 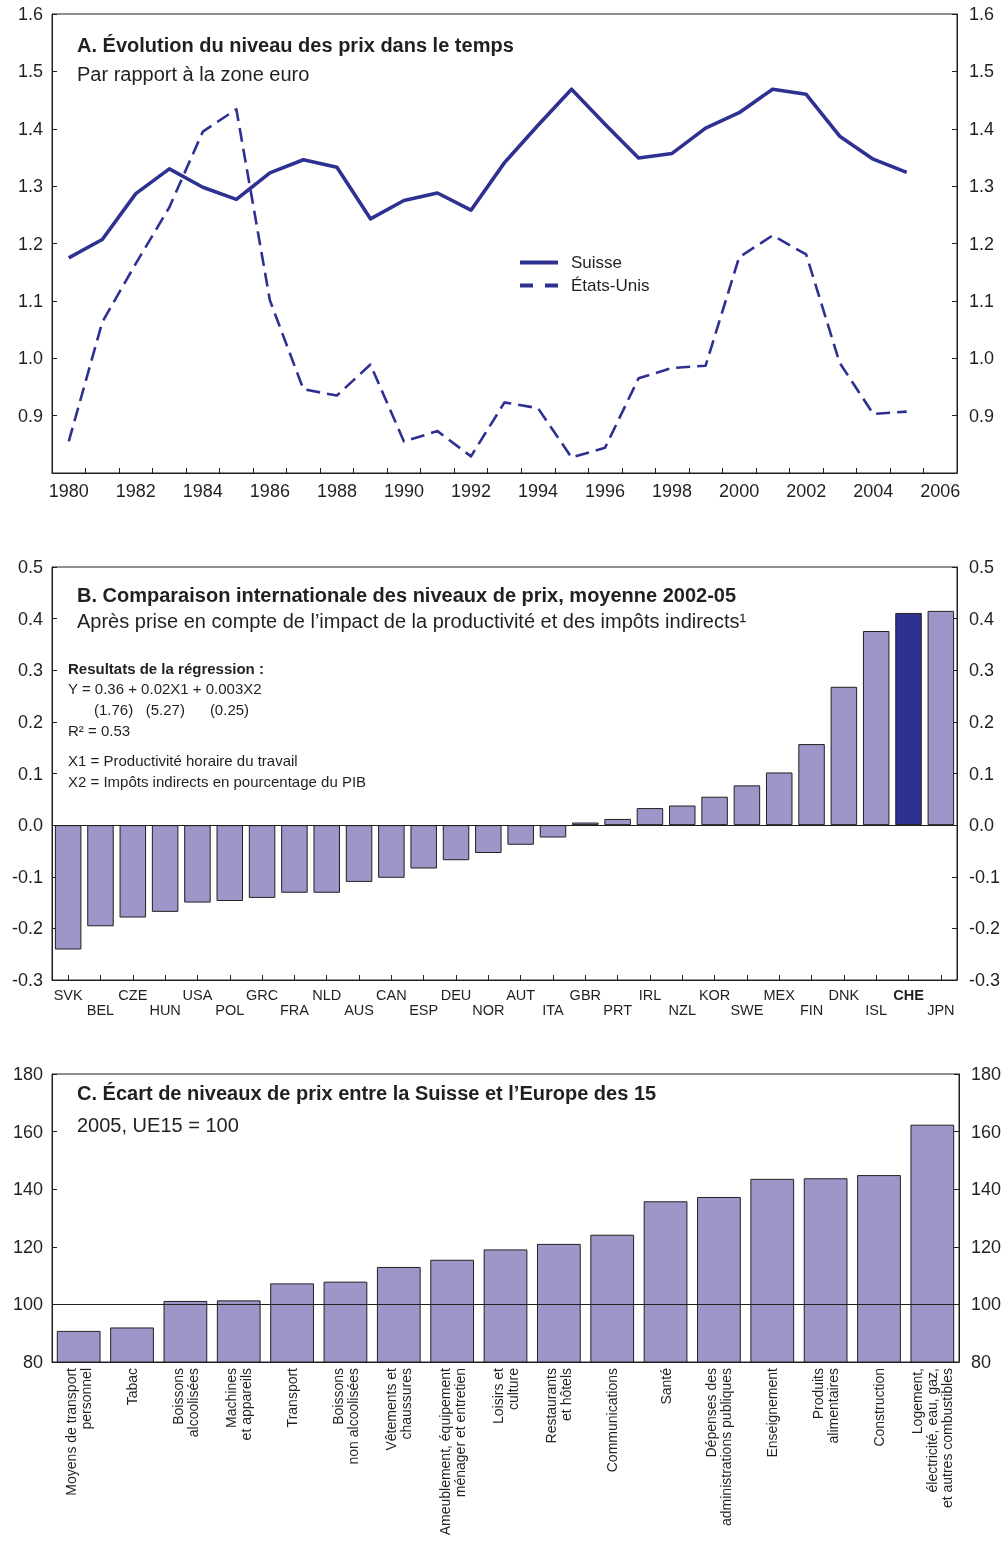 What do you see at coordinates (982, 358) in the screenshot?
I see `y2-tick-label: 1.0` at bounding box center [982, 358].